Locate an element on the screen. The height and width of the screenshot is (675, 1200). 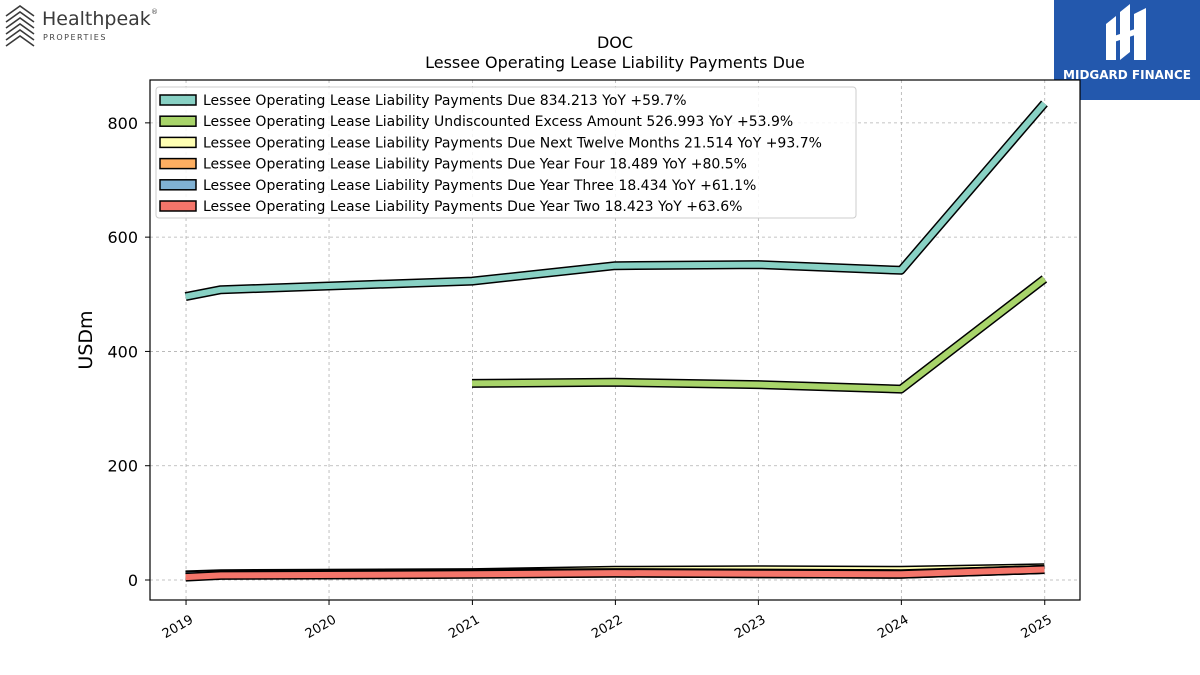
y-tick-label: 600 is located at coordinates (122, 237).